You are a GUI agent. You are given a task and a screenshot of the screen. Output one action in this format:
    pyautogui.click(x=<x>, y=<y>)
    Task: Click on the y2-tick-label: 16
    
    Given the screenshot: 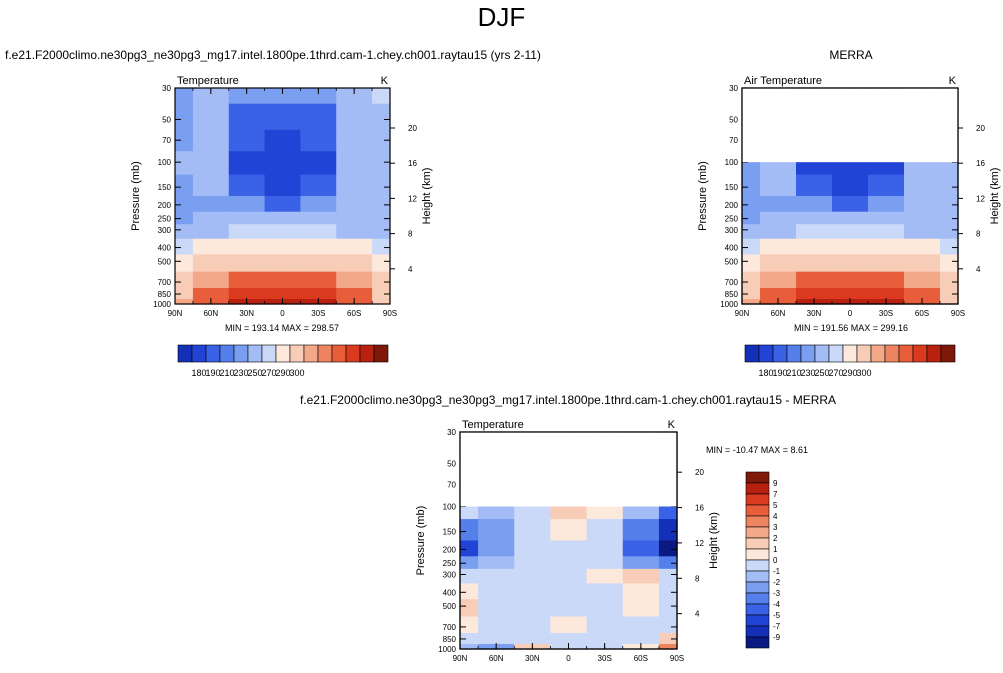 What is the action you would take?
    pyautogui.click(x=980, y=163)
    